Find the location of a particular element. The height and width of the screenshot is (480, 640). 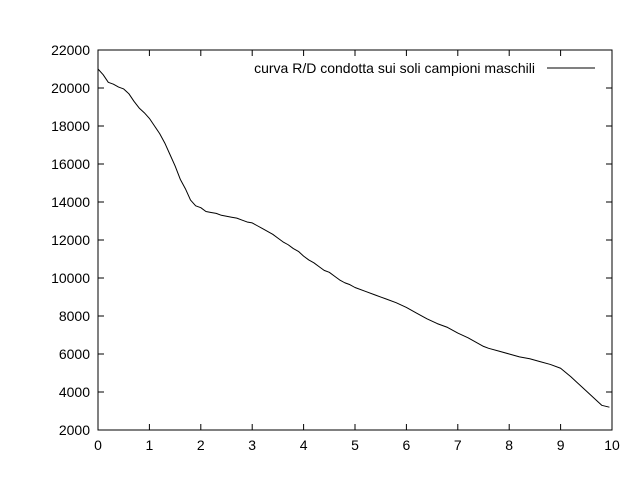

x-tick-label: 0 is located at coordinates (98, 445).